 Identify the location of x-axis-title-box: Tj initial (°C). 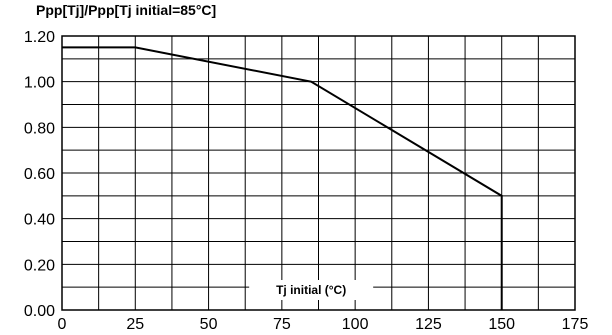
(311, 290).